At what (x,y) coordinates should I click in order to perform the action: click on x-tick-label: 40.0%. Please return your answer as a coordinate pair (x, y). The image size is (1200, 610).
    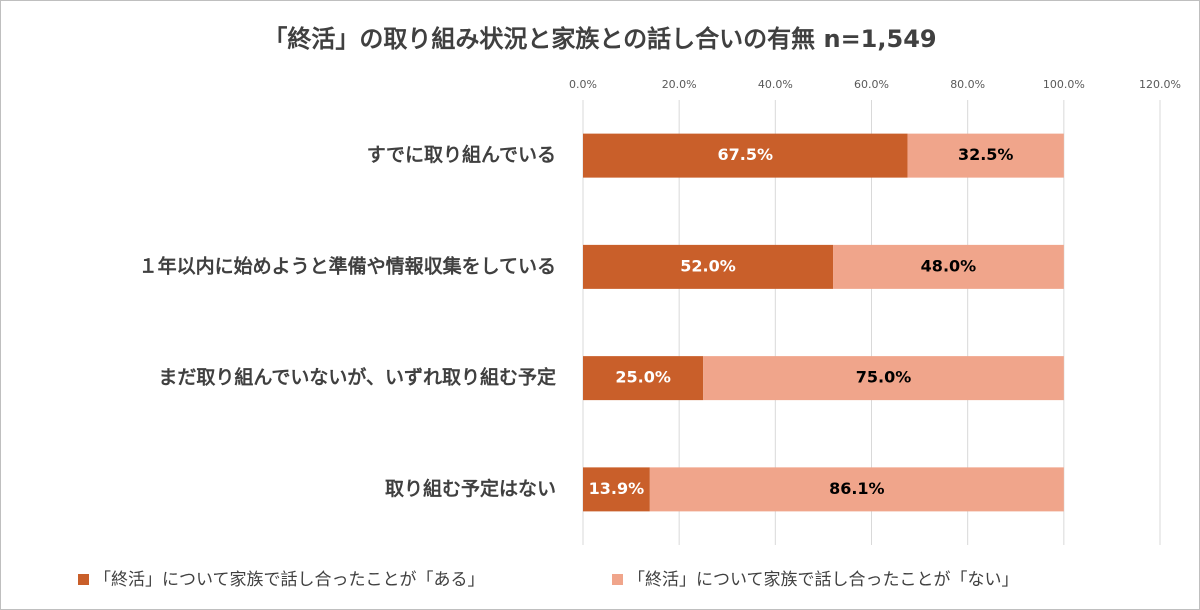
    Looking at the image, I should click on (775, 84).